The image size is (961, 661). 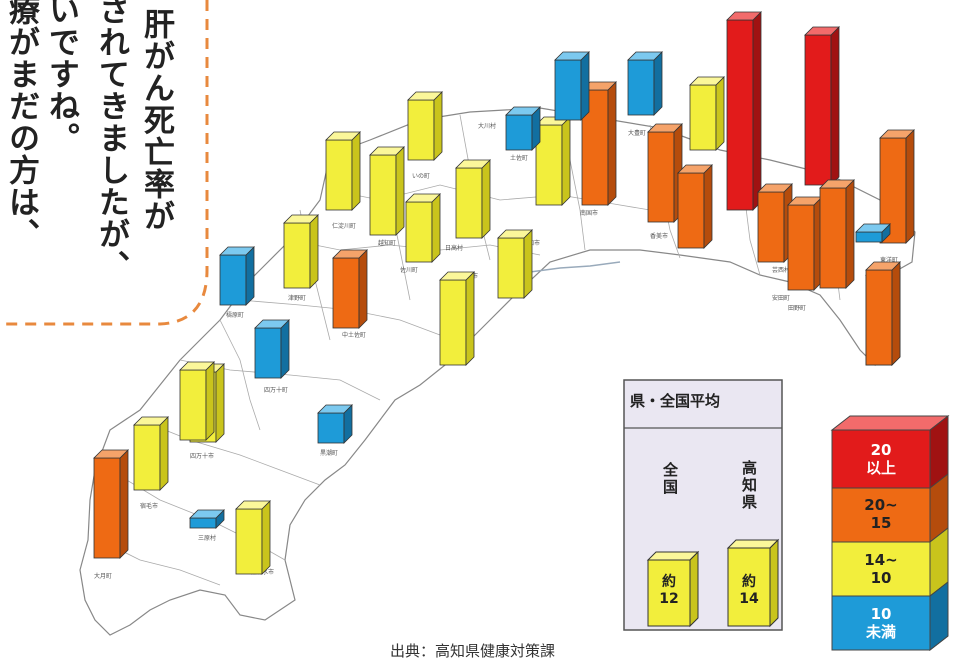 I want to click on town-label: 佐川町, so click(x=409, y=270).